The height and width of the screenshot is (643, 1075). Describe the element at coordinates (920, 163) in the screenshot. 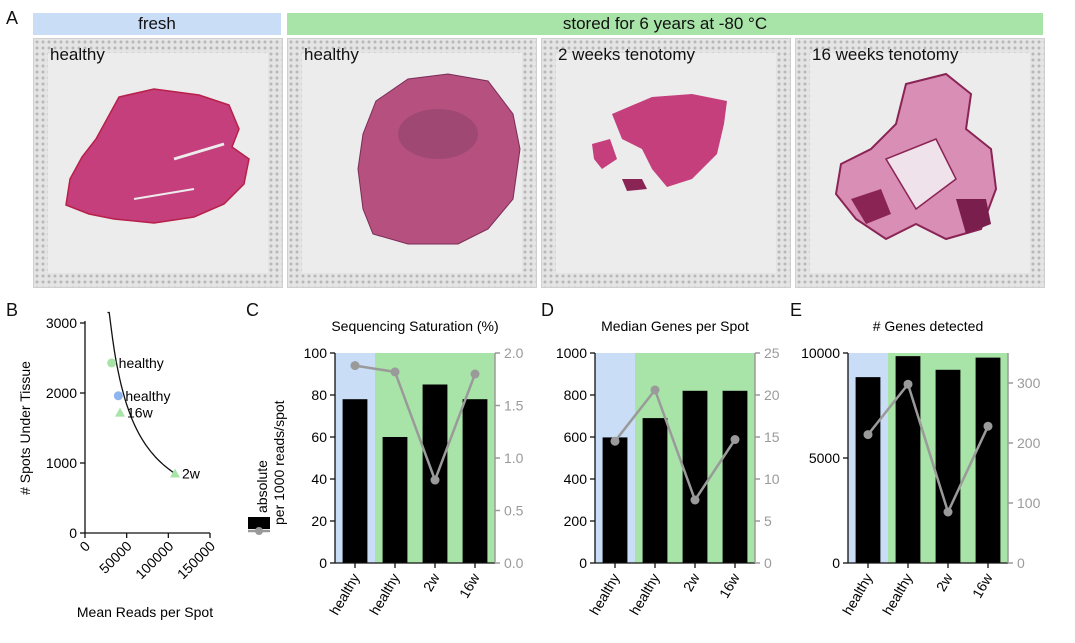

I see `slide-stored-16w: 16 weeks tenotomy` at that location.